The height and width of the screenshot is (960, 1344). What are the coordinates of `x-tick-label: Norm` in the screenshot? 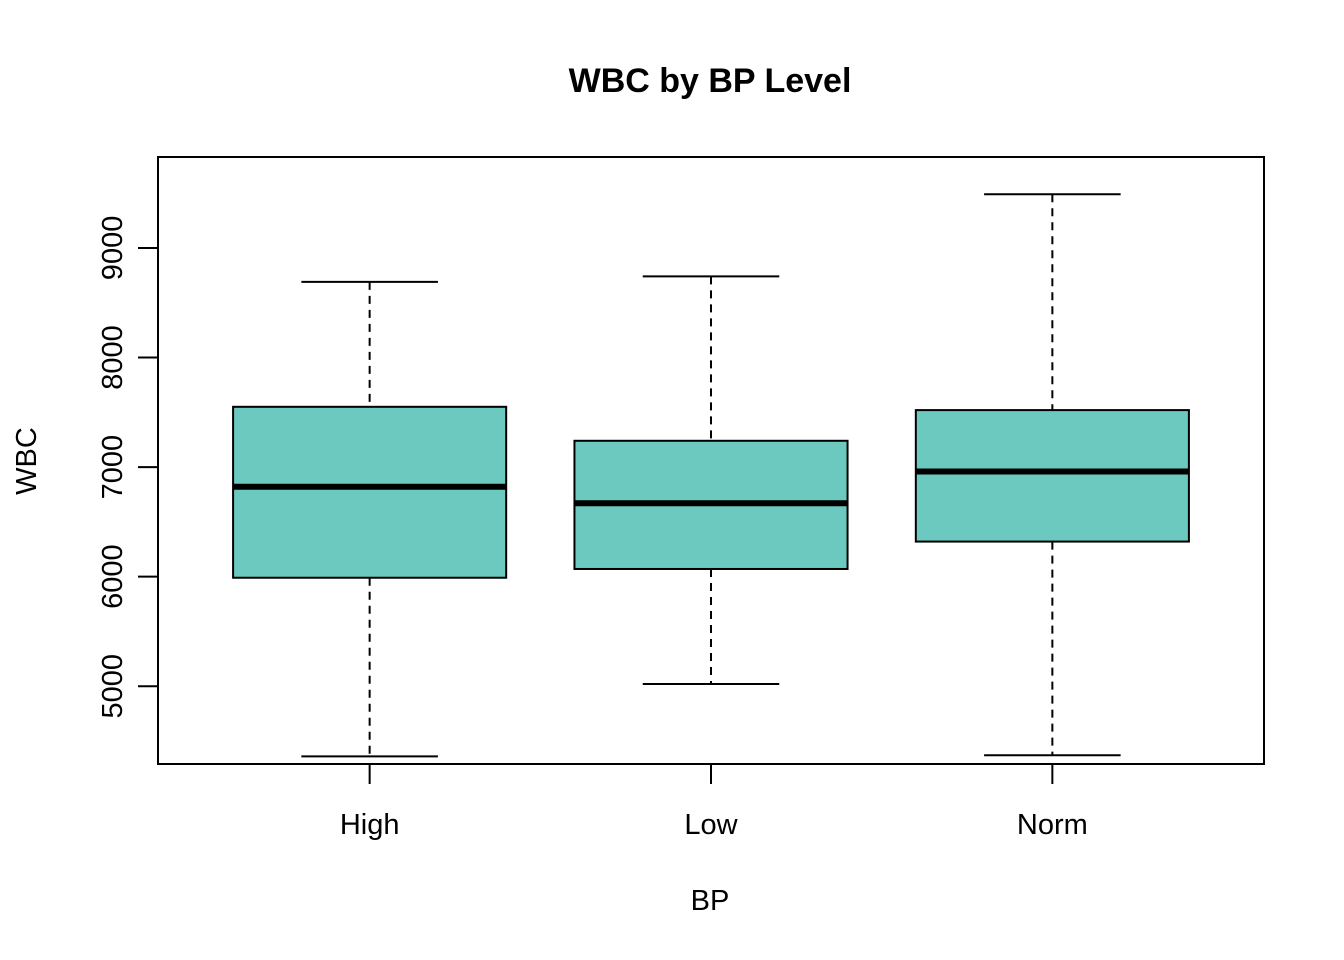 It's located at (1052, 825).